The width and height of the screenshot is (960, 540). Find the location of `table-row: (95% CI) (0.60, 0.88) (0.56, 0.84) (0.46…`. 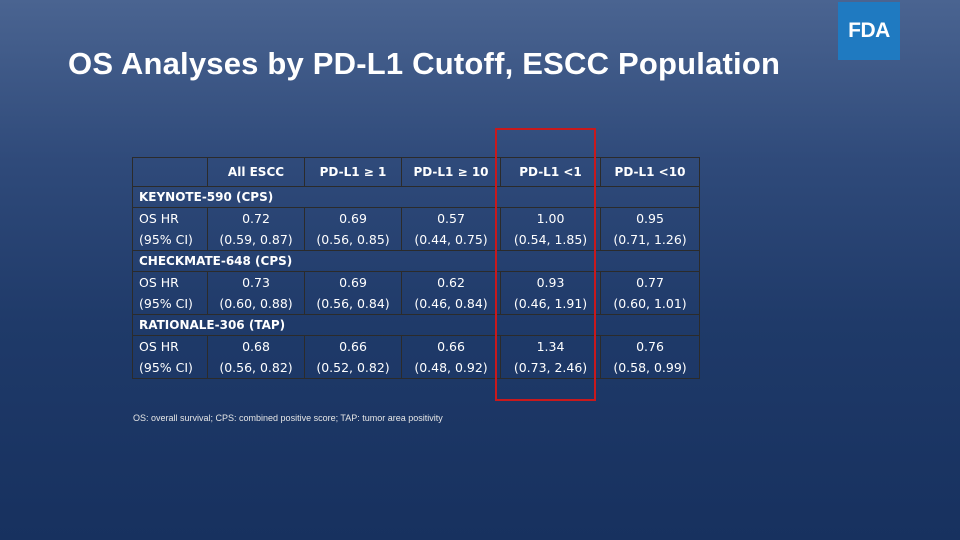

table-row: (95% CI) (0.60, 0.88) (0.56, 0.84) (0.46… is located at coordinates (416, 303).